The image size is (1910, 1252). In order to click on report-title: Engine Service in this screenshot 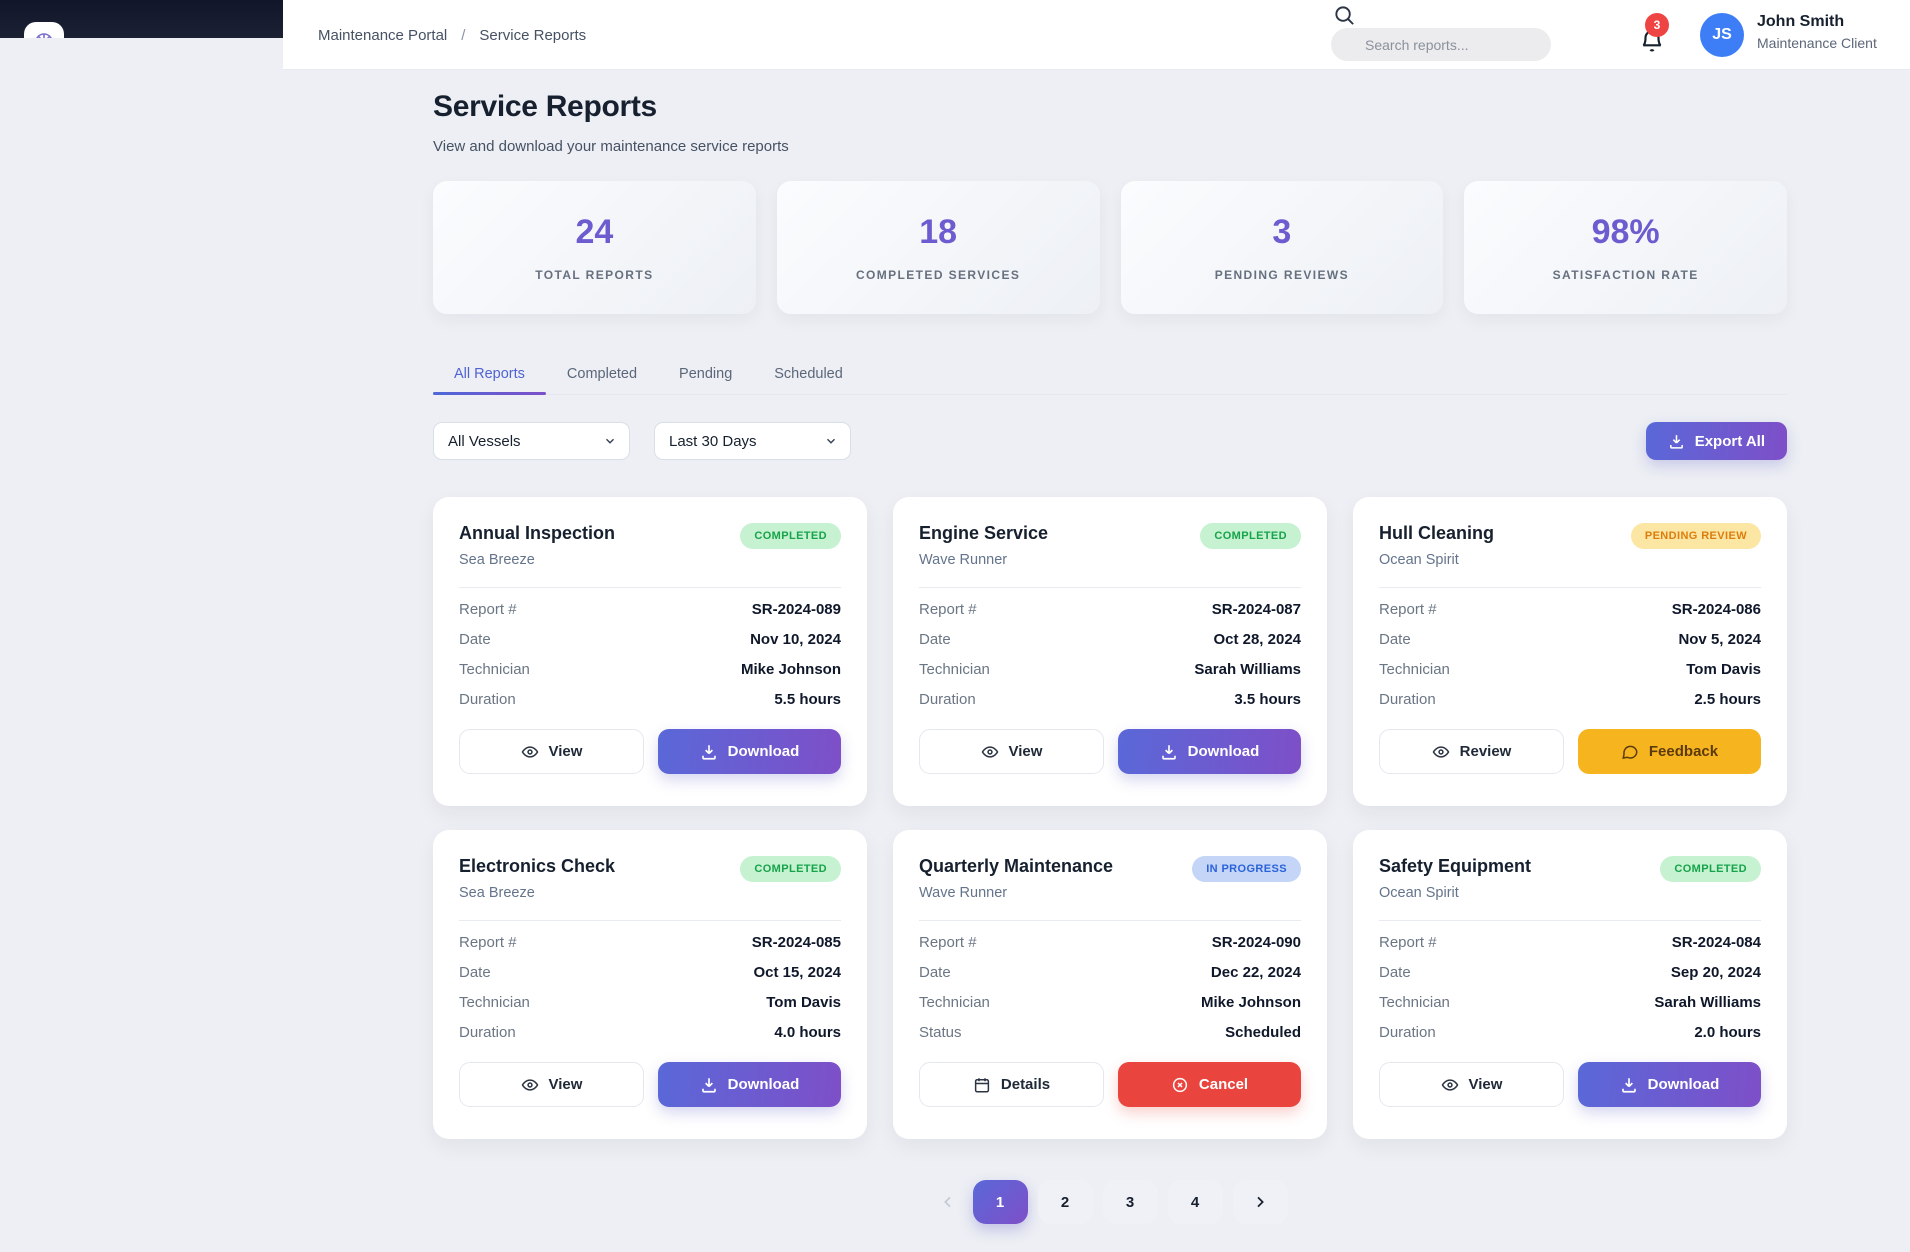, I will do `click(984, 533)`.